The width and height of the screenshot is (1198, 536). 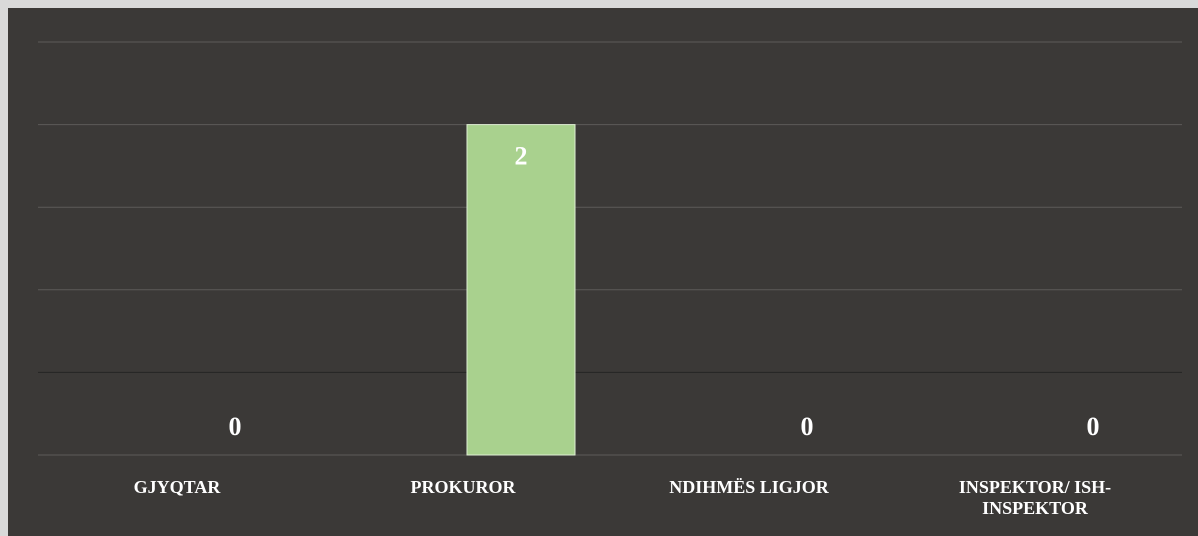 I want to click on data-label: 2, so click(x=521, y=156).